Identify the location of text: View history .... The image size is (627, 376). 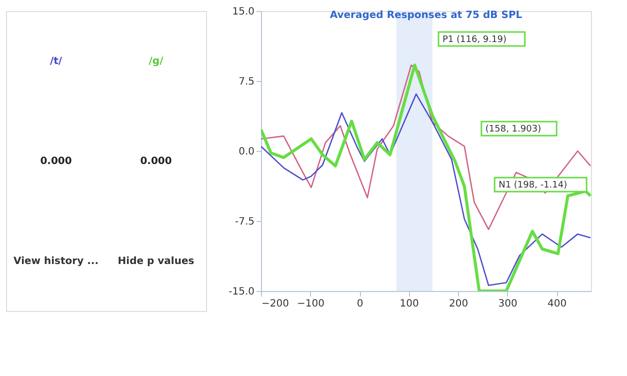
(56, 261).